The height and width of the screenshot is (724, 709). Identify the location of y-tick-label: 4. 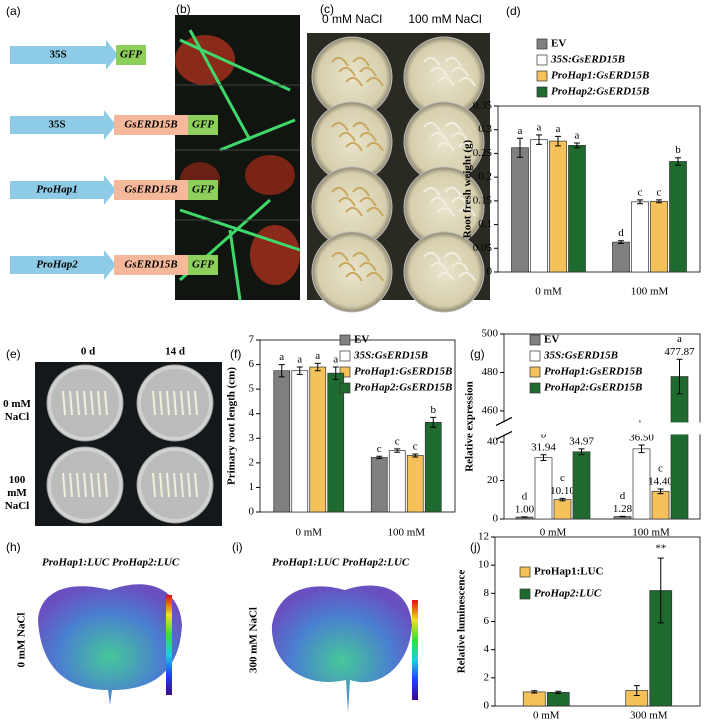
(487, 649).